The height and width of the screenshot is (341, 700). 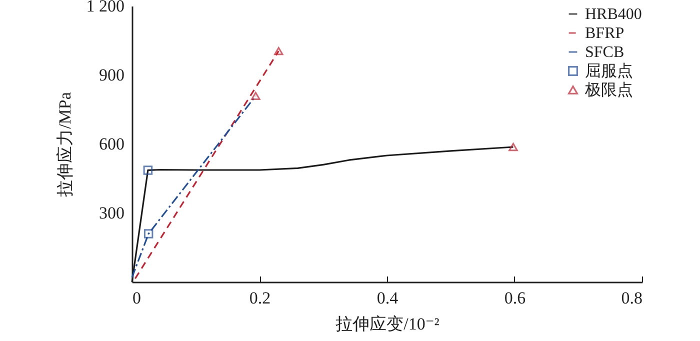 What do you see at coordinates (136, 298) in the screenshot?
I see `x-tick-label: 0` at bounding box center [136, 298].